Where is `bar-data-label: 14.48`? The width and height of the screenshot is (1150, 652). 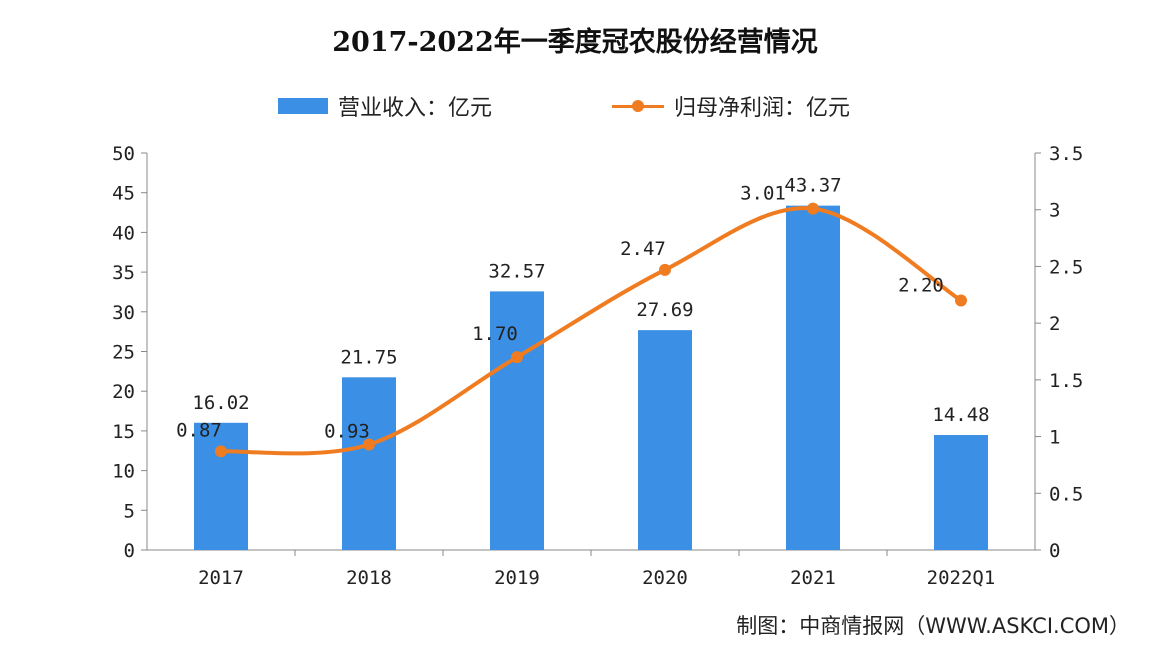 bar-data-label: 14.48 is located at coordinates (960, 415).